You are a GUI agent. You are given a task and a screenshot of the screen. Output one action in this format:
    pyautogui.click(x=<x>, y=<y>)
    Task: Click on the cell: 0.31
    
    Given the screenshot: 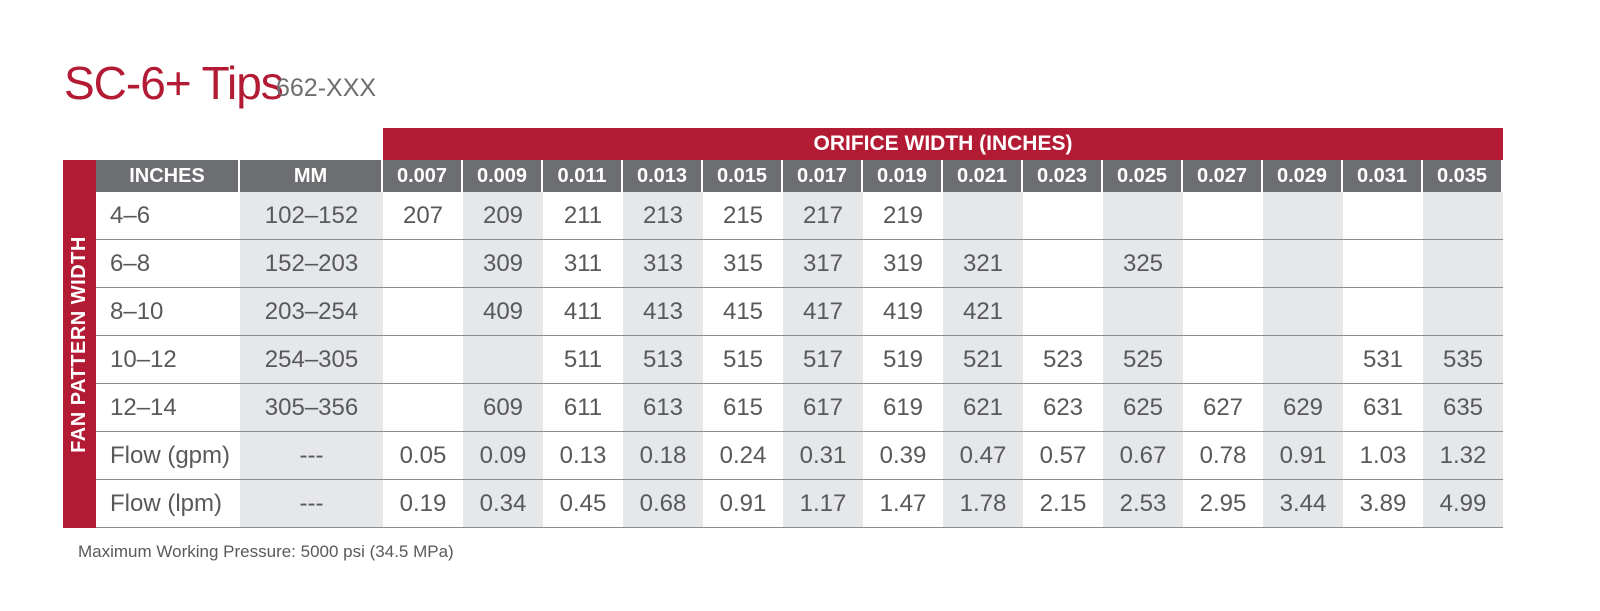 What is the action you would take?
    pyautogui.click(x=823, y=456)
    